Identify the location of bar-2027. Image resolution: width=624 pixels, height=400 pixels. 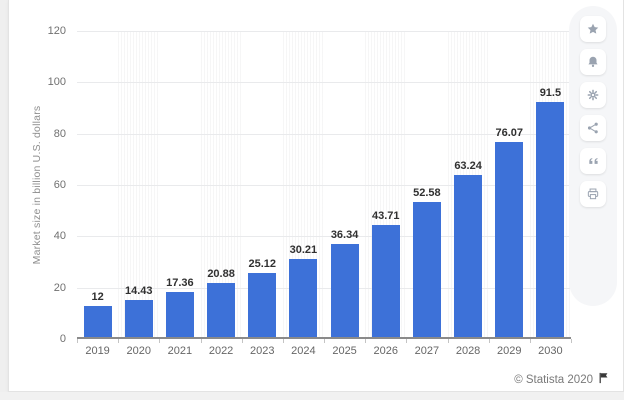
(426, 269).